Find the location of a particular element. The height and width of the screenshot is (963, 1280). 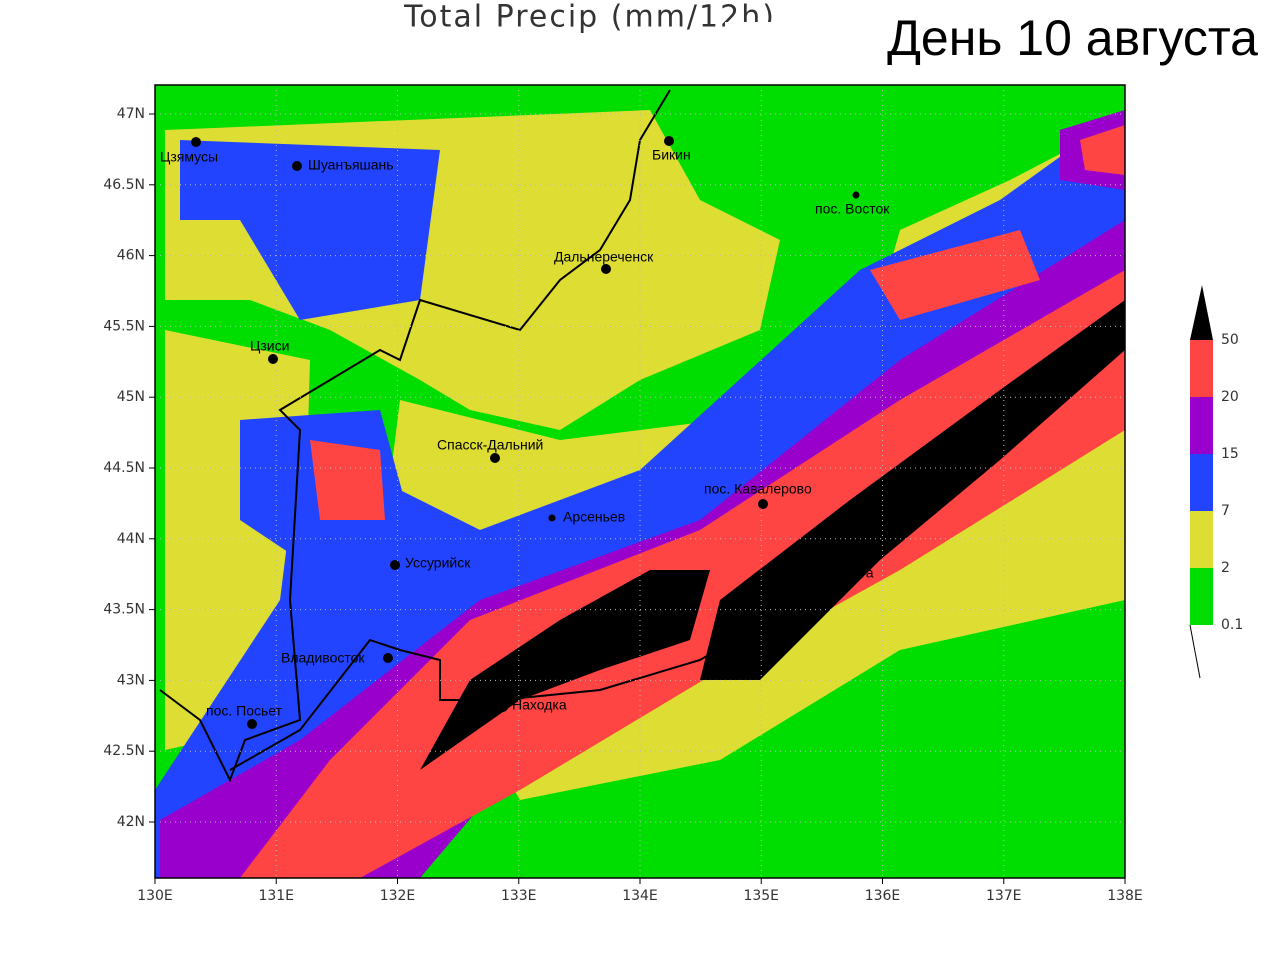

place-label: пос. Посьет is located at coordinates (244, 711).